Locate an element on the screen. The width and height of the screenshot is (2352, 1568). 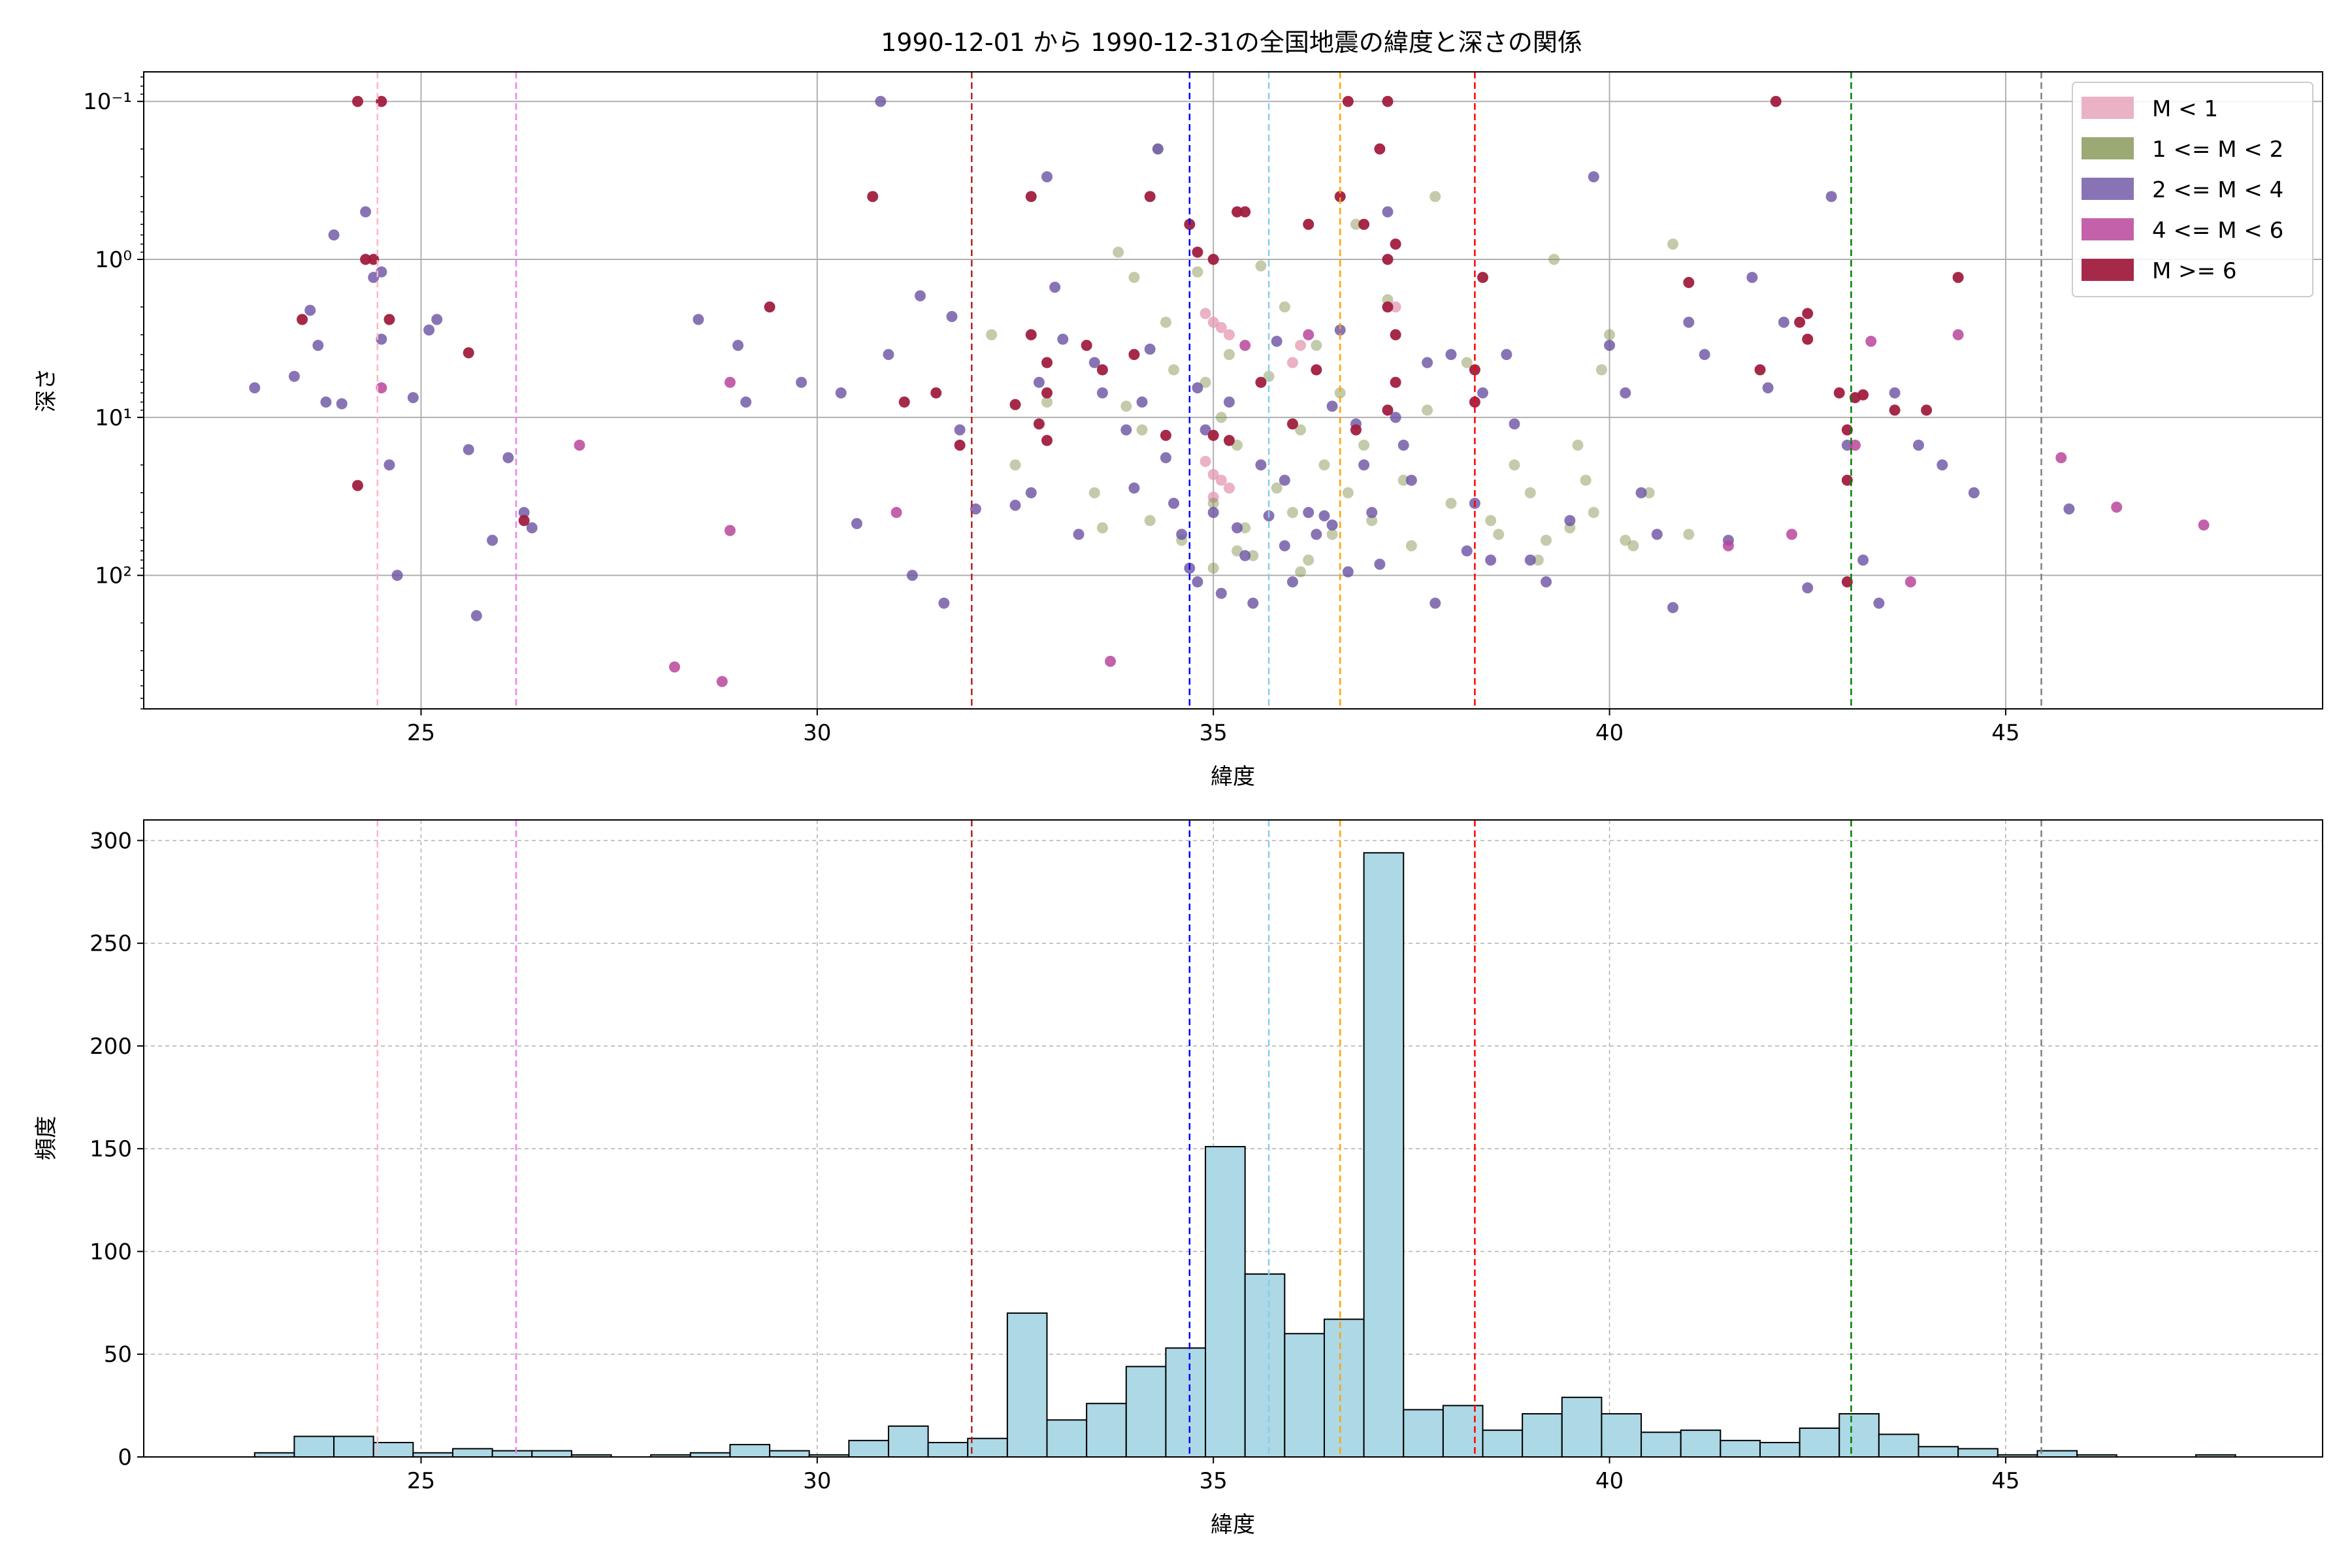
histogram-x-tick-label: 30 is located at coordinates (817, 1481).